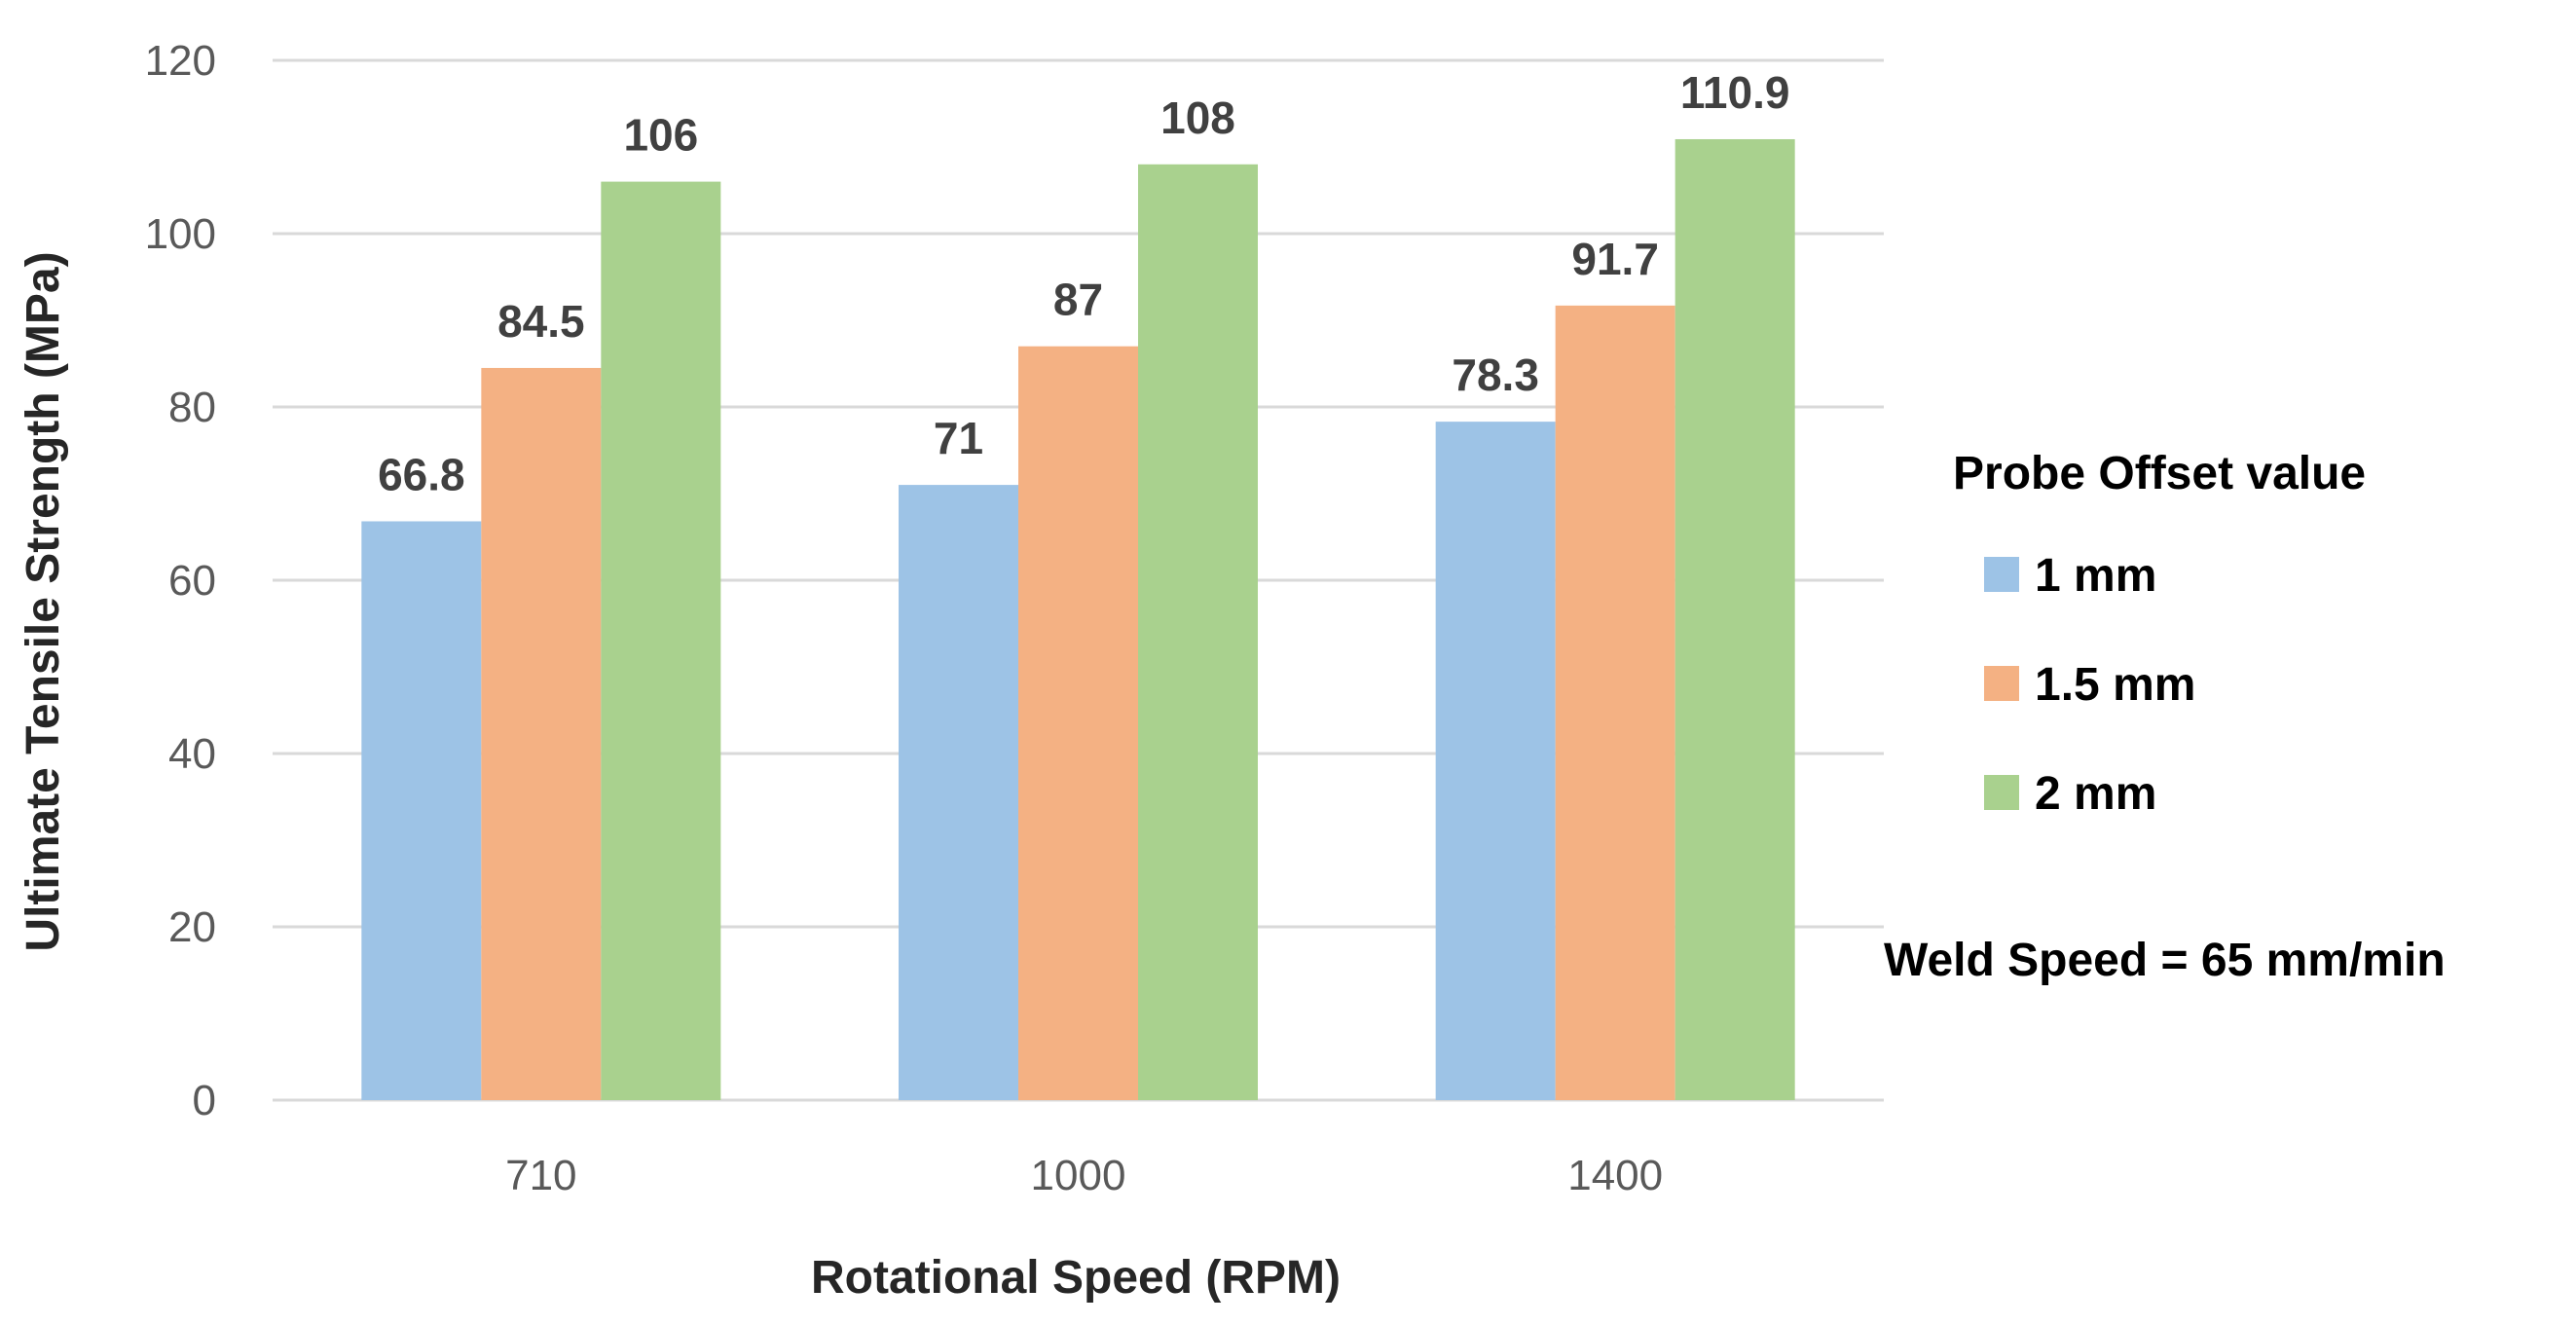 The width and height of the screenshot is (2576, 1325). I want to click on data-label: 78.3, so click(1495, 375).